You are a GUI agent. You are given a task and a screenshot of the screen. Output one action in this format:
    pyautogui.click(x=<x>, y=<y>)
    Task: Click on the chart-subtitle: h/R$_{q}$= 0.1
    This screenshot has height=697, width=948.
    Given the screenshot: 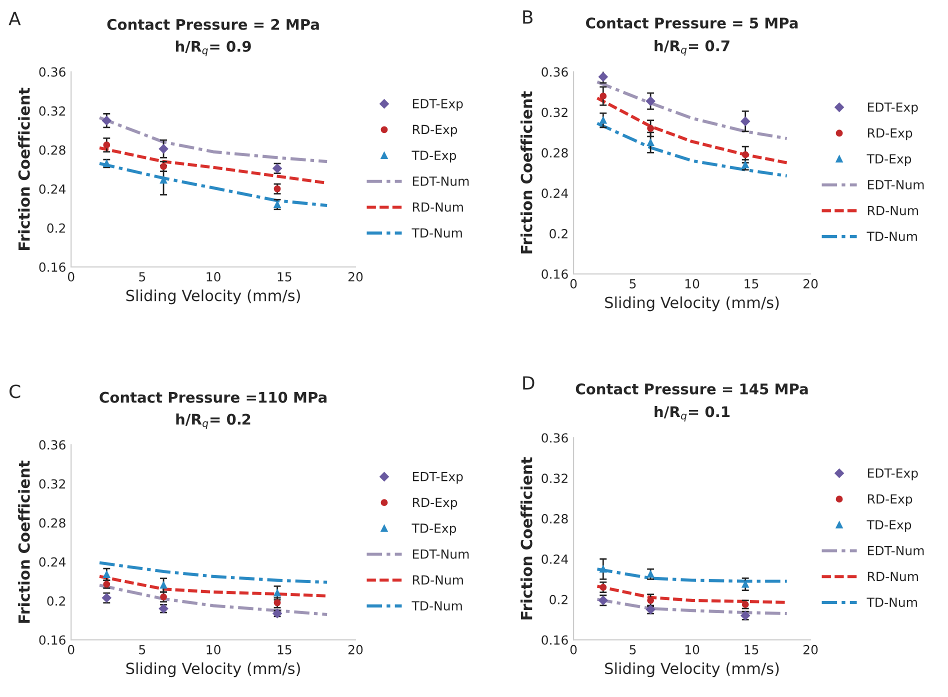 What is the action you would take?
    pyautogui.click(x=692, y=414)
    